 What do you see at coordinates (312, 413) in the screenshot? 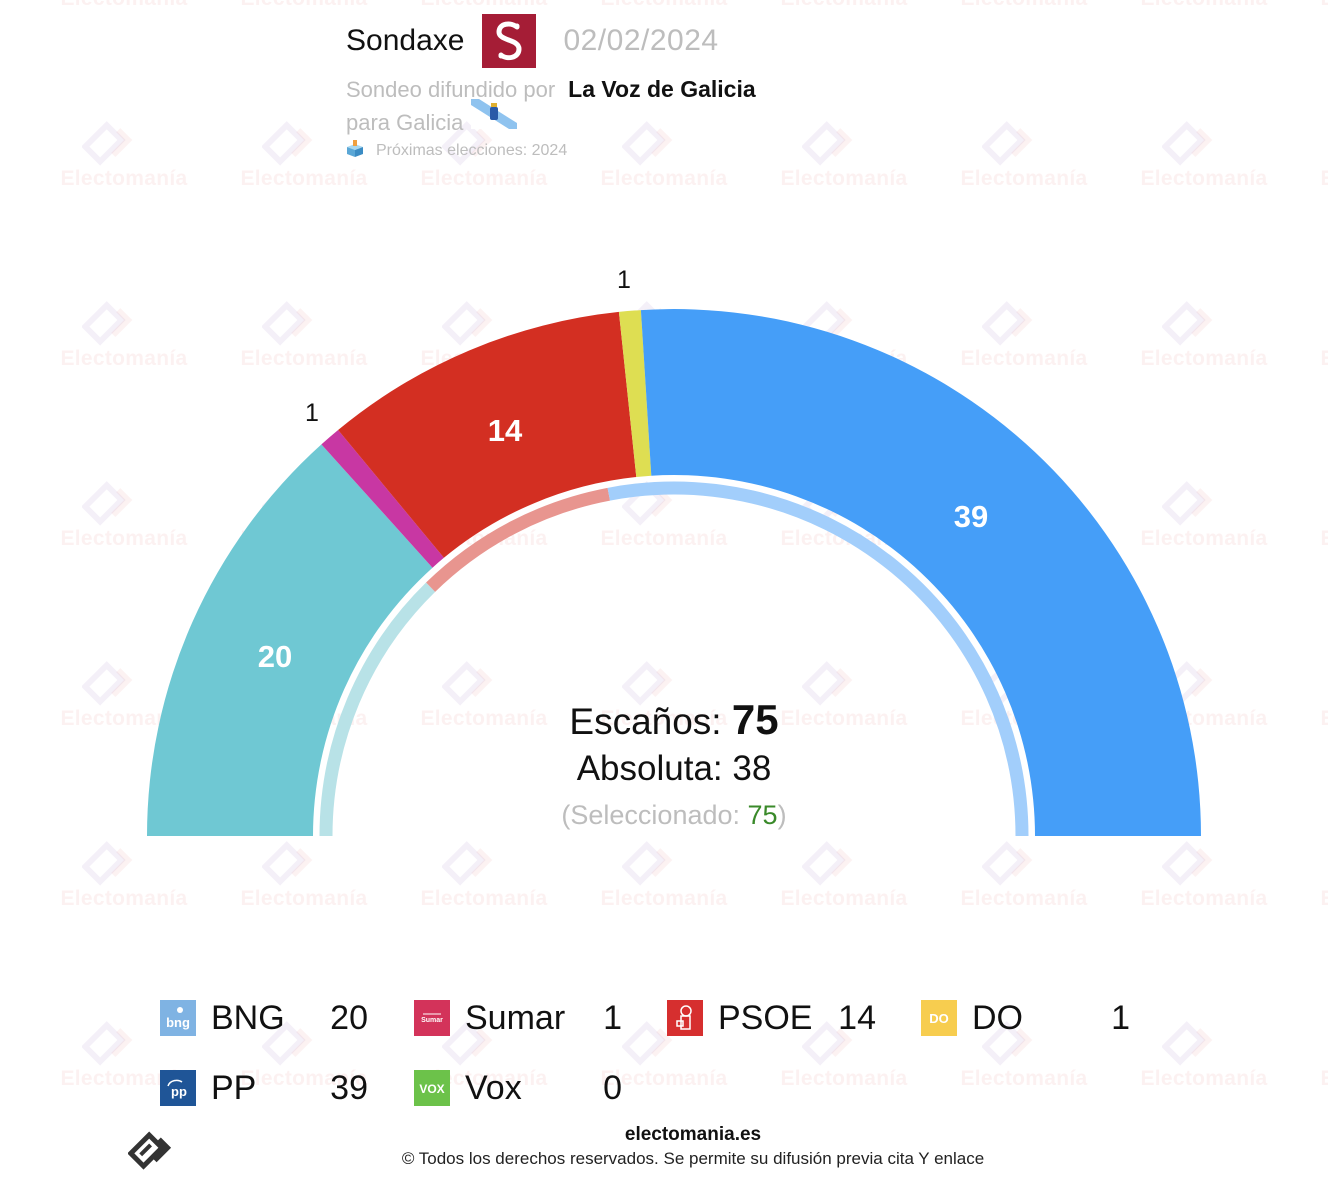
I see `segment-label-sumar: 1` at bounding box center [312, 413].